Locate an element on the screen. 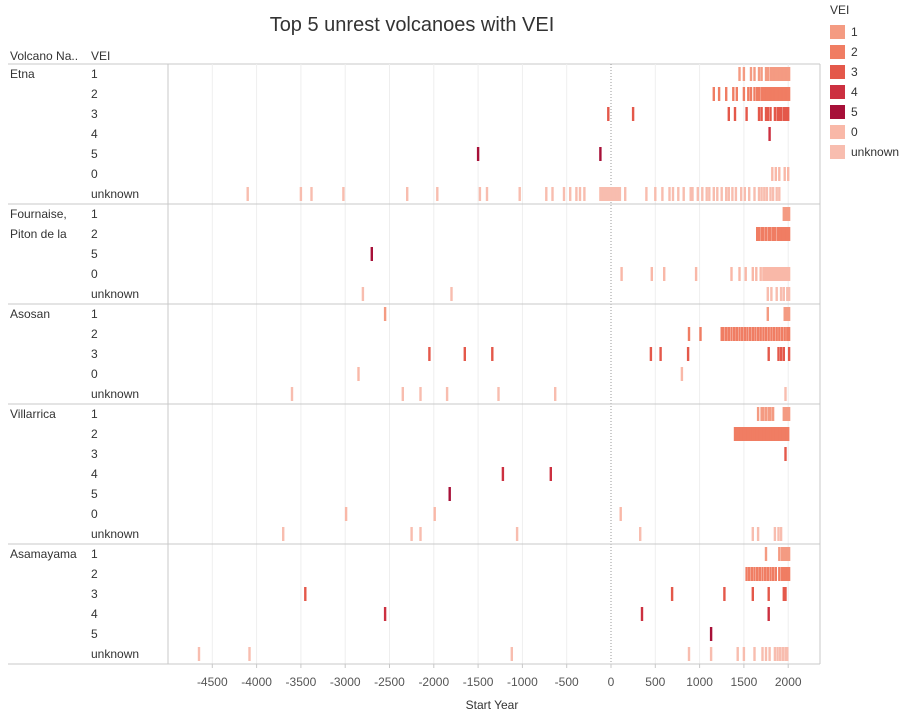  vei-row-label: 5 is located at coordinates (94, 254).